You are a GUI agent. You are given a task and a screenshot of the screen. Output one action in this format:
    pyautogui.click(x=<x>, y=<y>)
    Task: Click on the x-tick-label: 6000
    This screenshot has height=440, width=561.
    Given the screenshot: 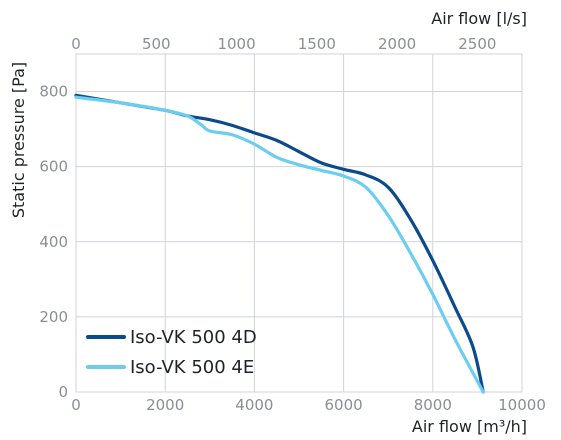 What is the action you would take?
    pyautogui.click(x=344, y=405)
    